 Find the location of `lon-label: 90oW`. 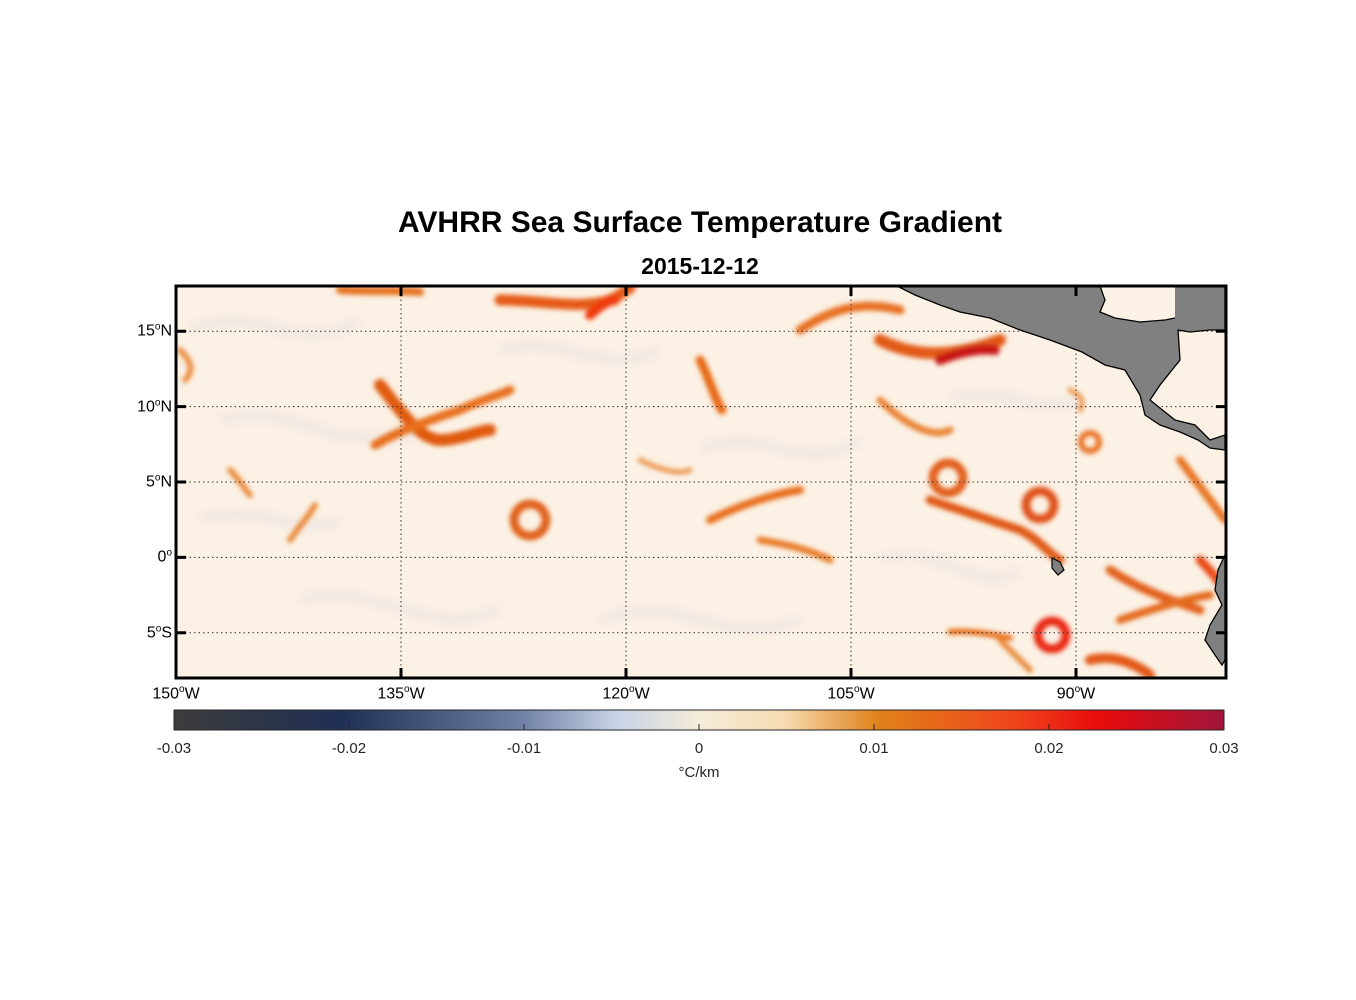

lon-label: 90oW is located at coordinates (1076, 693).